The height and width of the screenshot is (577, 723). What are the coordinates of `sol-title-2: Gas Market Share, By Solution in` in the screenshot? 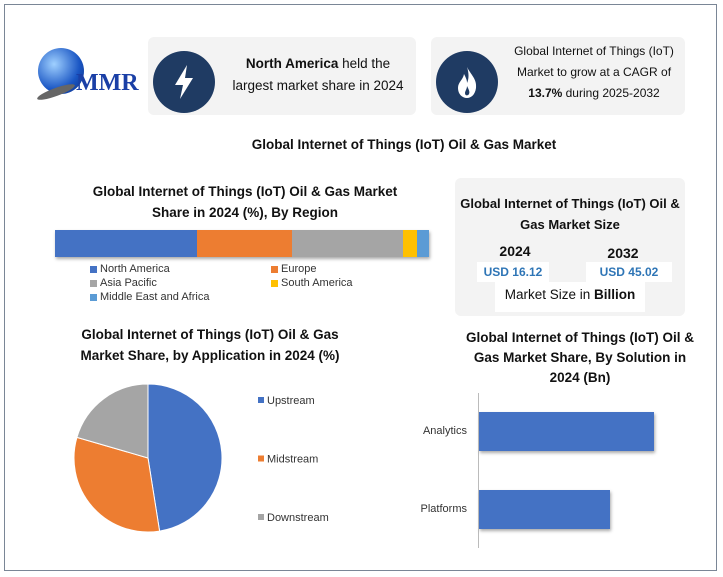 It's located at (580, 357).